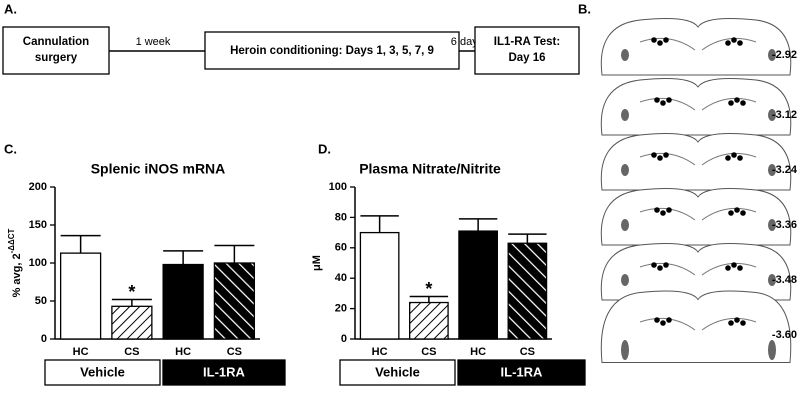 This screenshot has width=800, height=401. What do you see at coordinates (10, 8) in the screenshot?
I see `panel-label: A.` at bounding box center [10, 8].